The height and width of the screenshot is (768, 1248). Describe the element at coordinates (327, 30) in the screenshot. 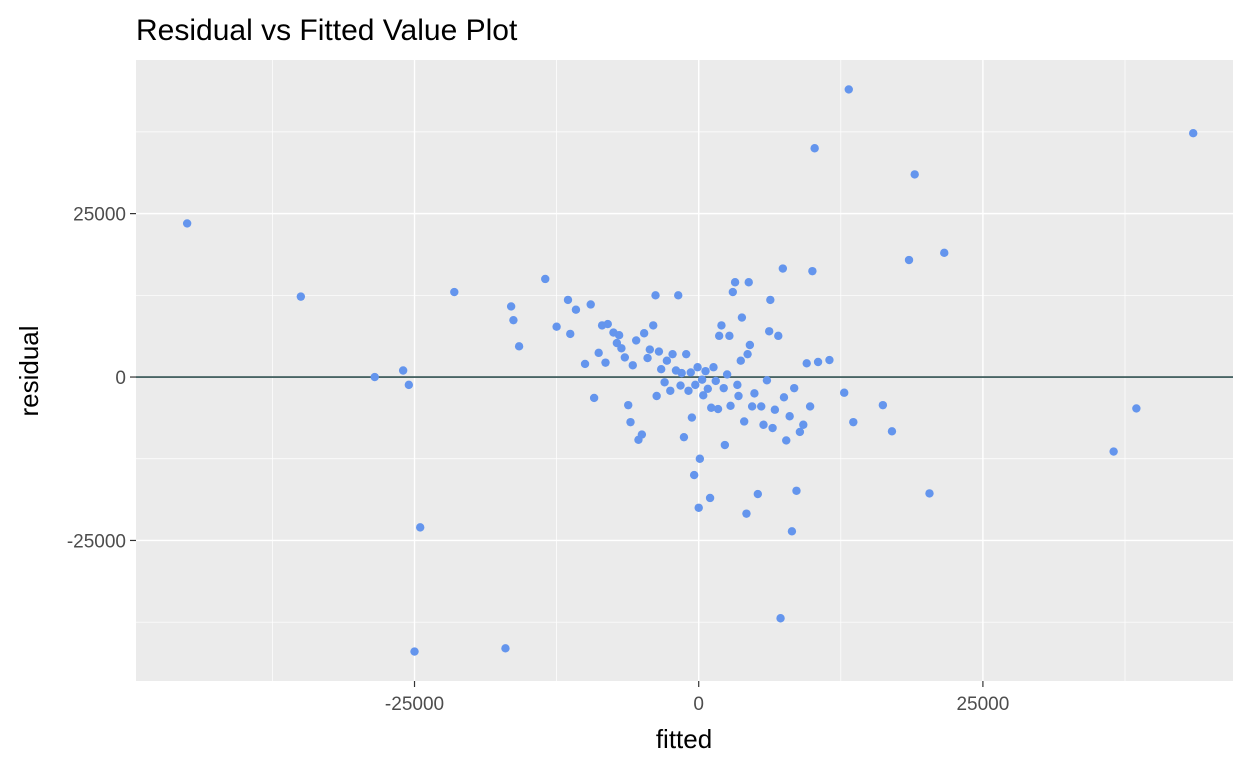

I see `chart-title: Residual vs Fitted Value Plot` at that location.